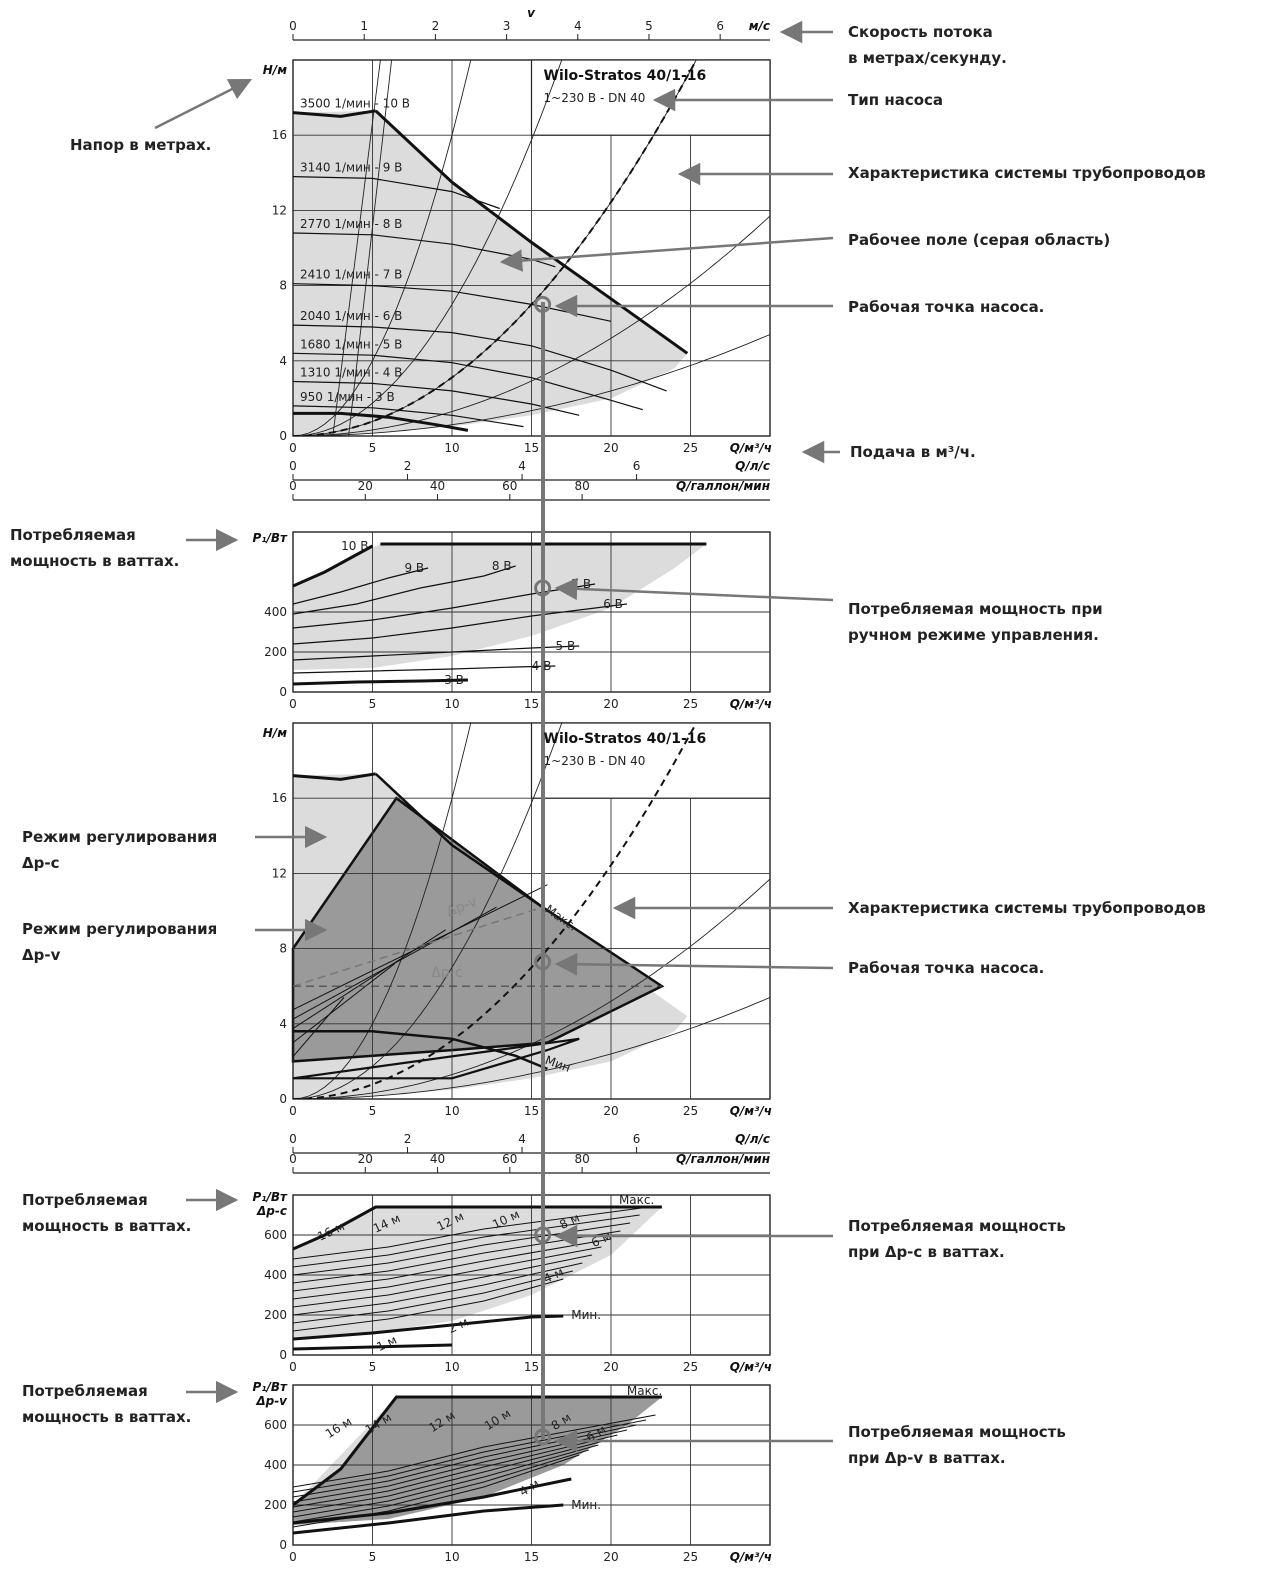  I want to click on p2-max-line, so click(477, 1228).